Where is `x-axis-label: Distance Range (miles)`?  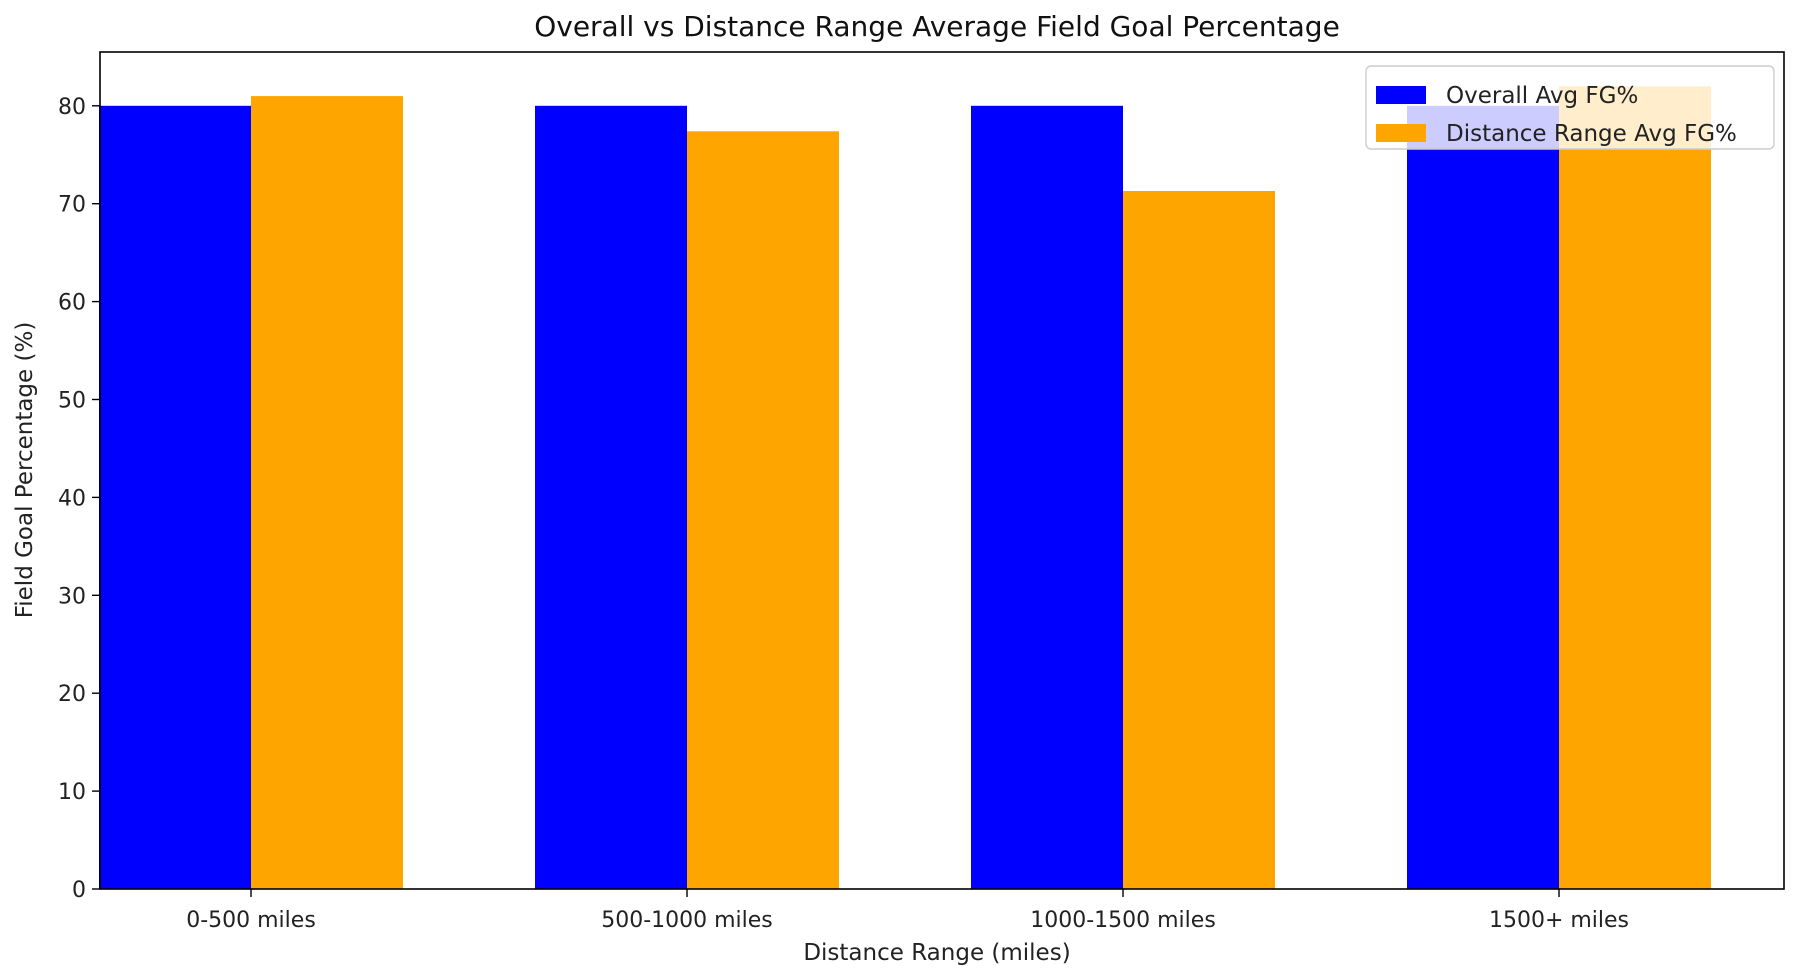 x-axis-label: Distance Range (miles) is located at coordinates (936, 953).